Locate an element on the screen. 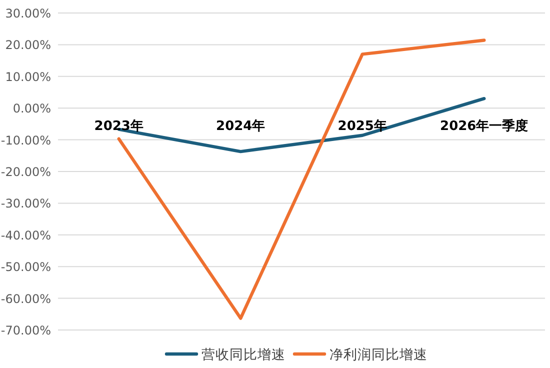 This screenshot has height=368, width=550. y-tick-label: -60.00% is located at coordinates (25, 299).